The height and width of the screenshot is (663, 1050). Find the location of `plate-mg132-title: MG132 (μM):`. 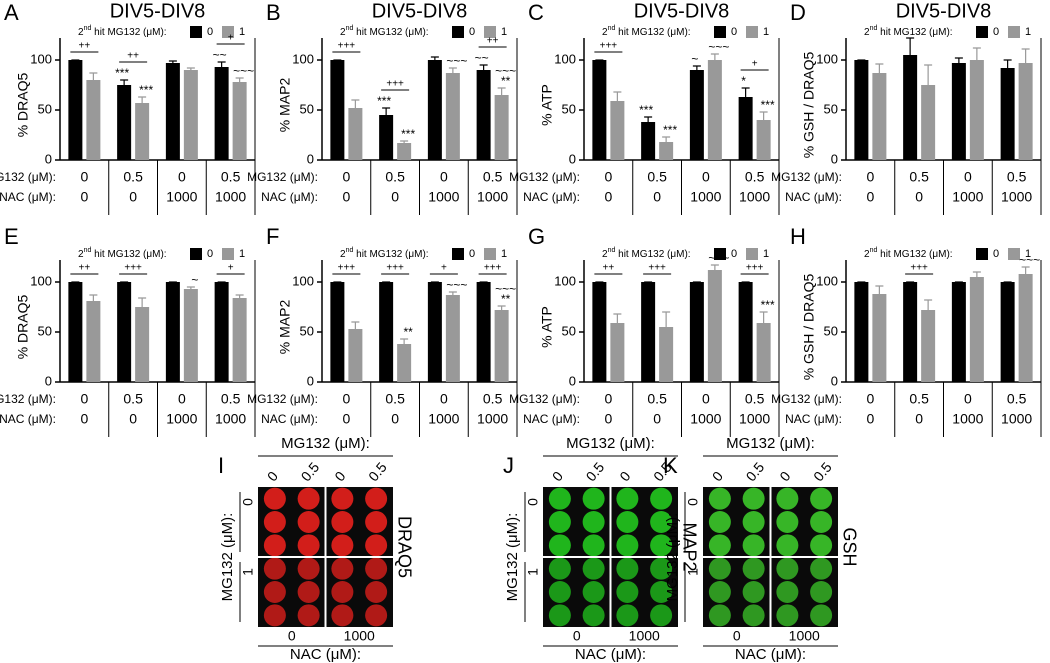

plate-mg132-title: MG132 (μM): is located at coordinates (770, 443).